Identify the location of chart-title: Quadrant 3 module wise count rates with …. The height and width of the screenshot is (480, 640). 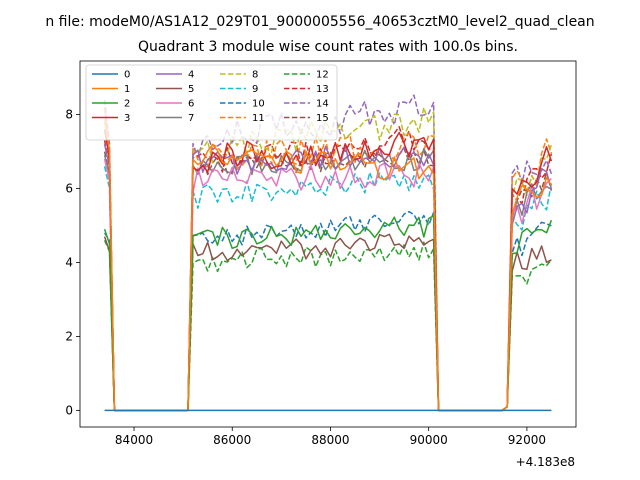
(328, 47).